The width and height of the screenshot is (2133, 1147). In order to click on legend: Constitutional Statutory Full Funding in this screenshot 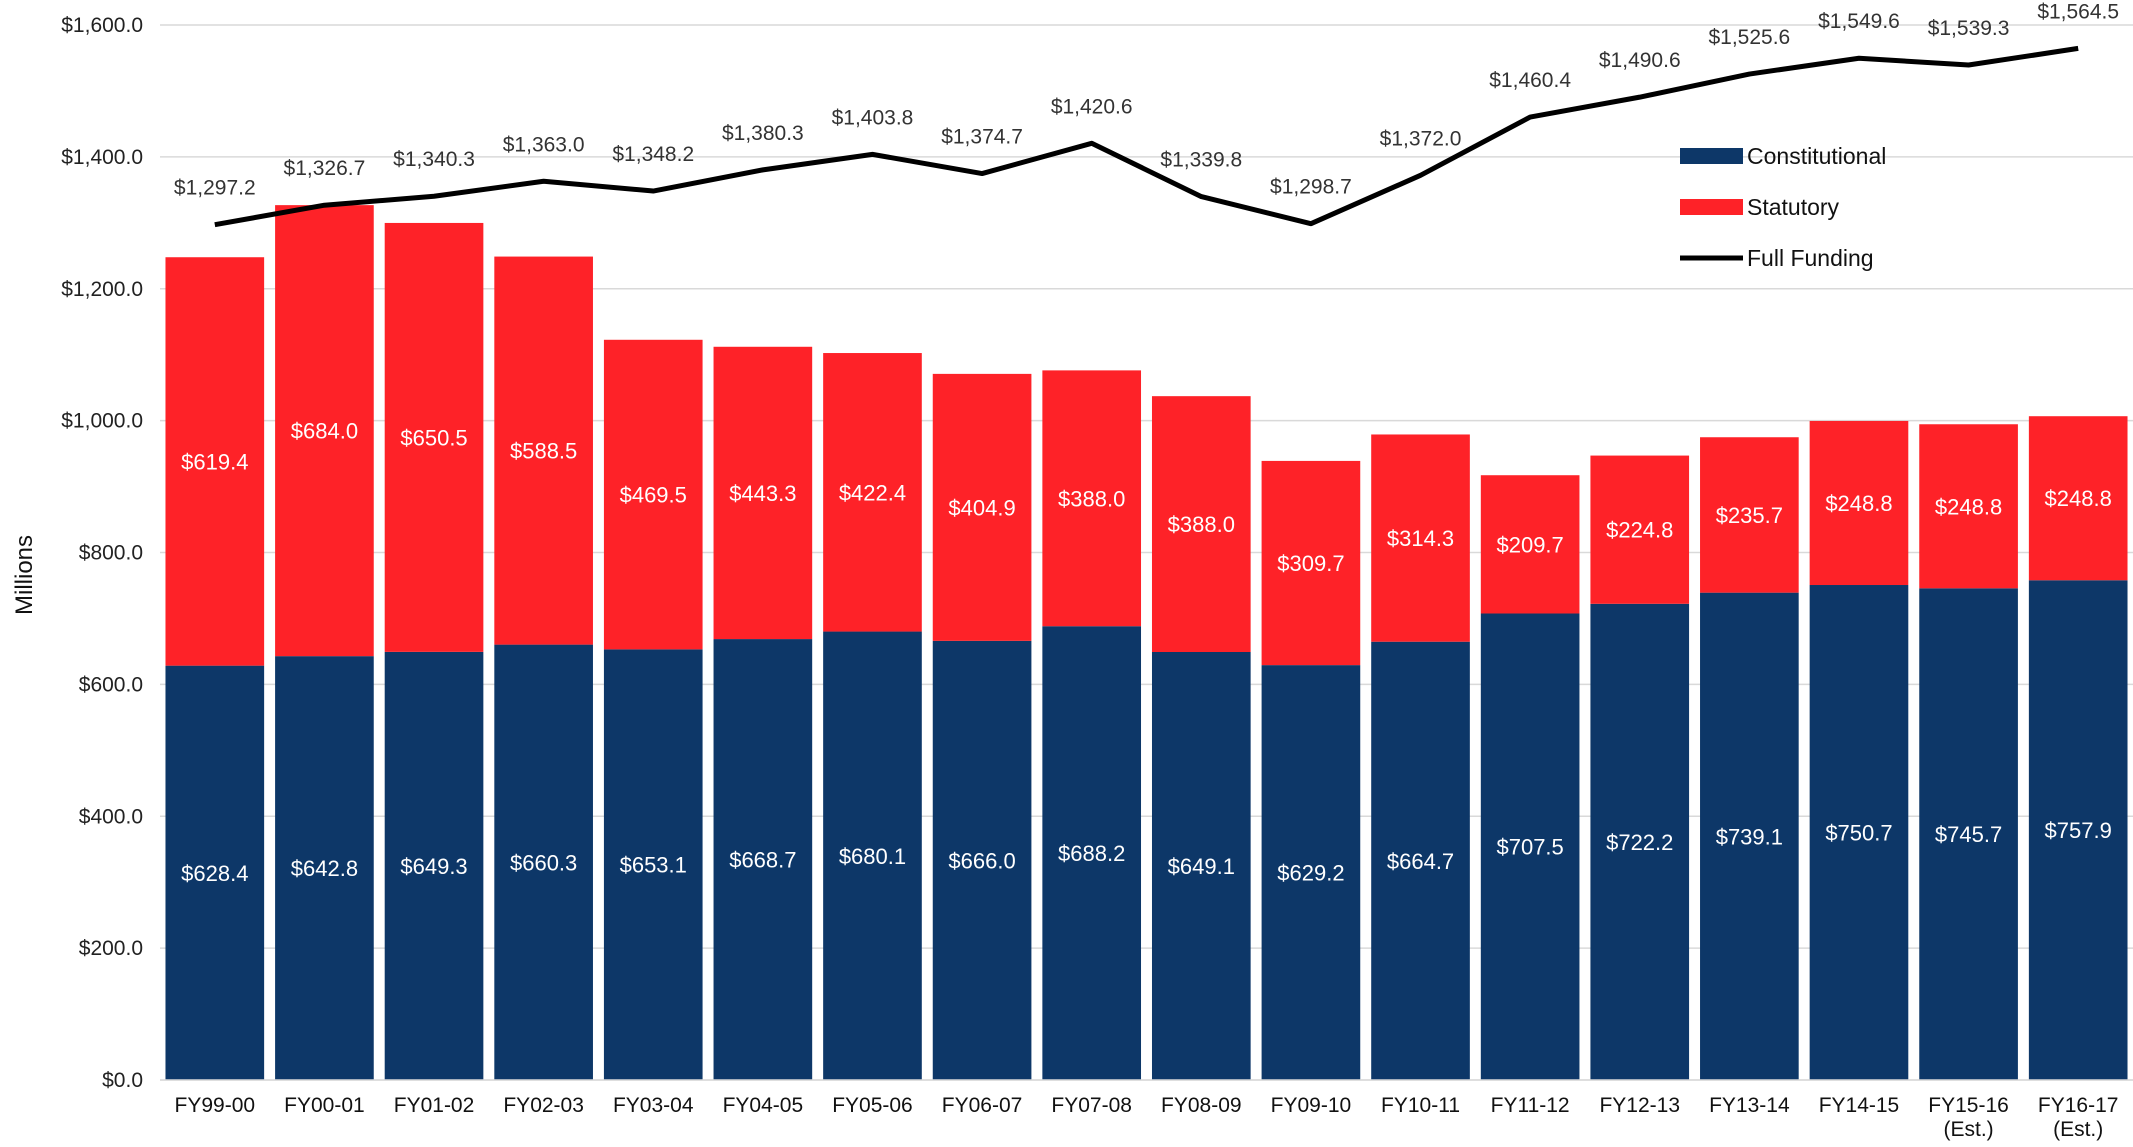, I will do `click(1783, 207)`.